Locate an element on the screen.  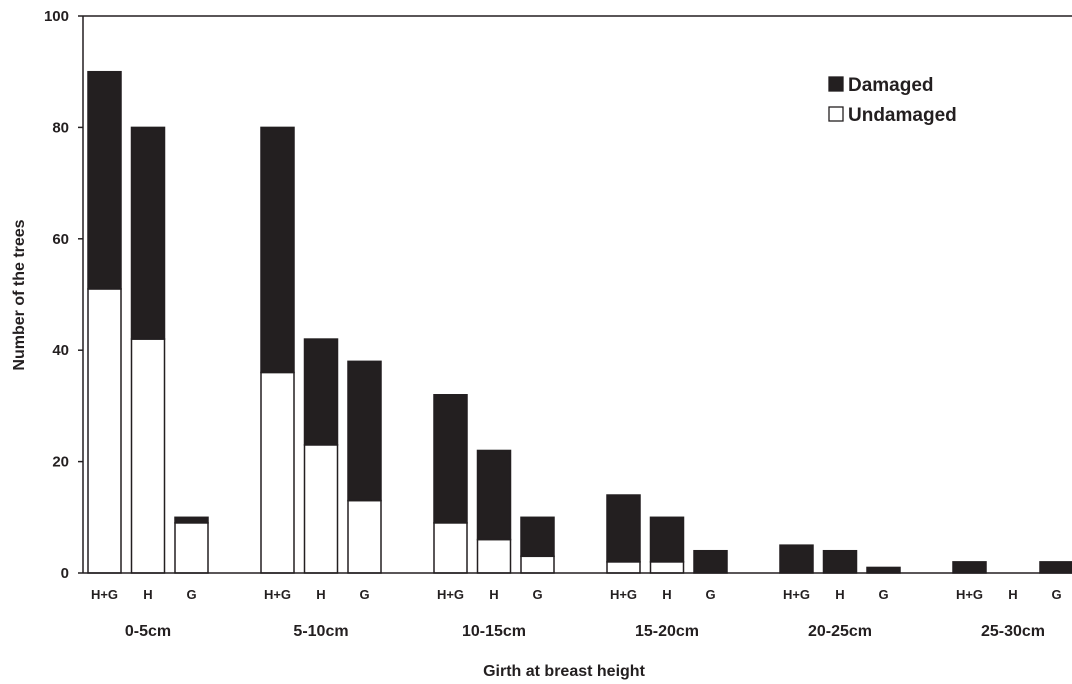
y-tick-label-0: 0 is located at coordinates (65, 573).